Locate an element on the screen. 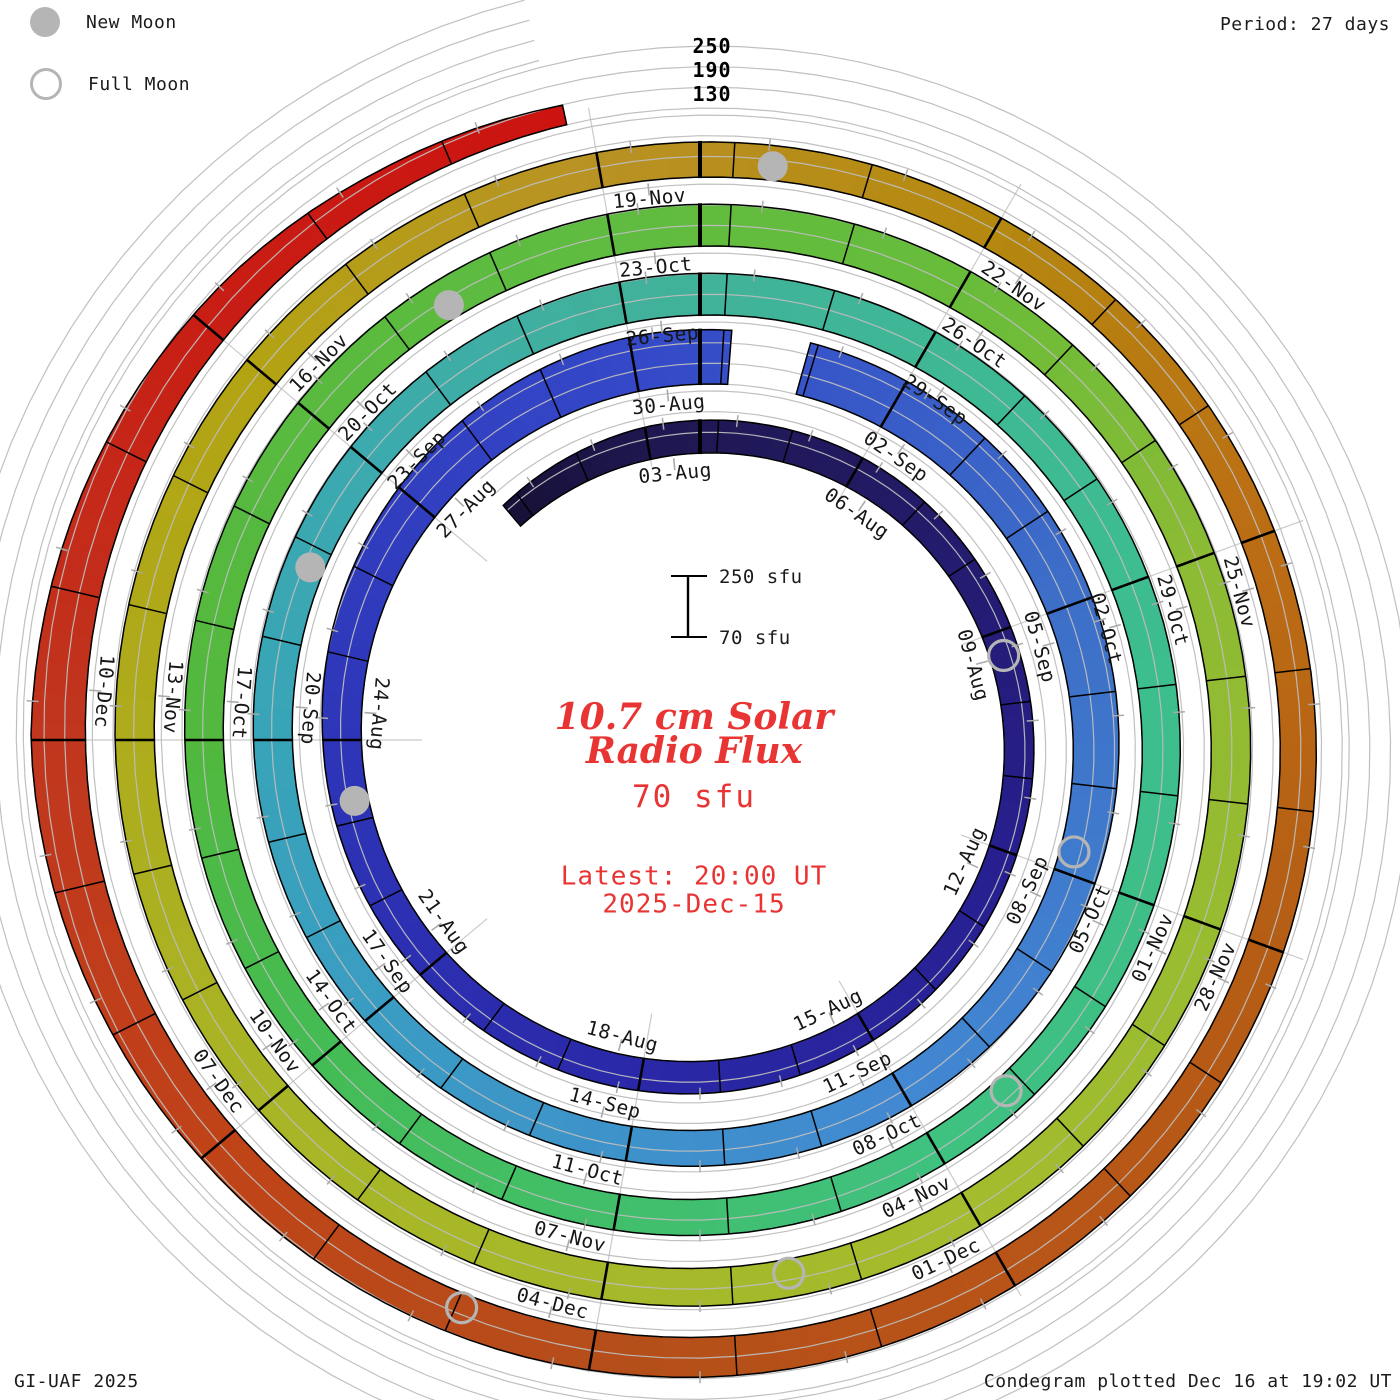 The height and width of the screenshot is (1400, 1400). scale-bar-min-label: 70 sfu is located at coordinates (755, 638).